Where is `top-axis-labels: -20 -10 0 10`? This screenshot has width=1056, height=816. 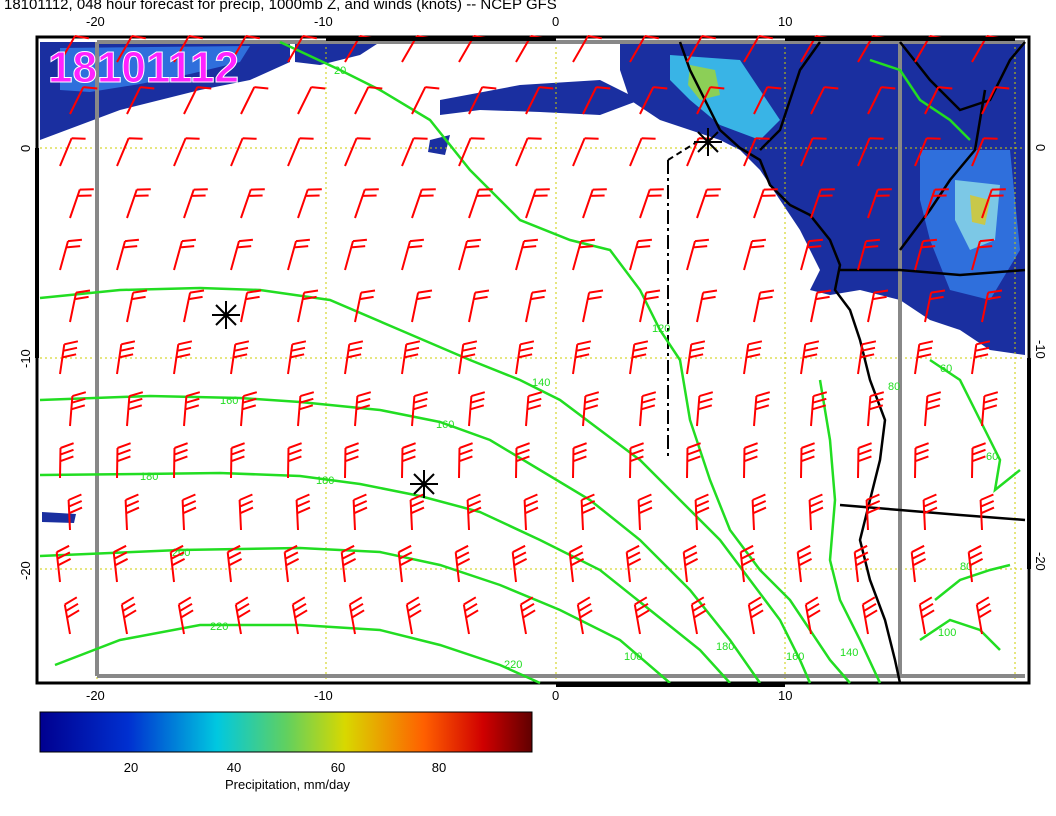 top-axis-labels: -20 -10 0 10 is located at coordinates (439, 21).